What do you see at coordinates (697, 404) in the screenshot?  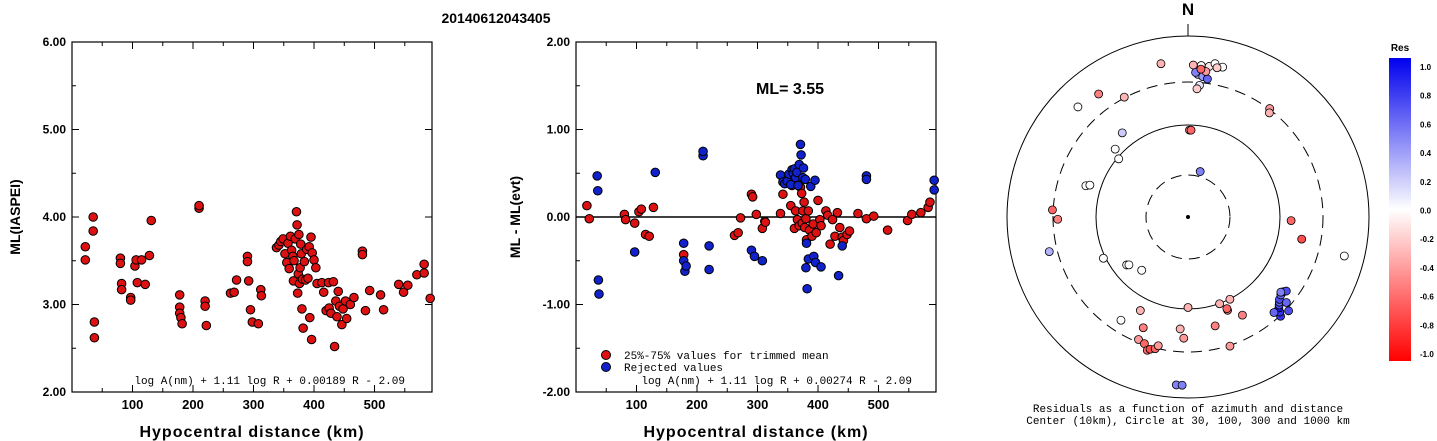 I see `middle-xtick-label: 200` at bounding box center [697, 404].